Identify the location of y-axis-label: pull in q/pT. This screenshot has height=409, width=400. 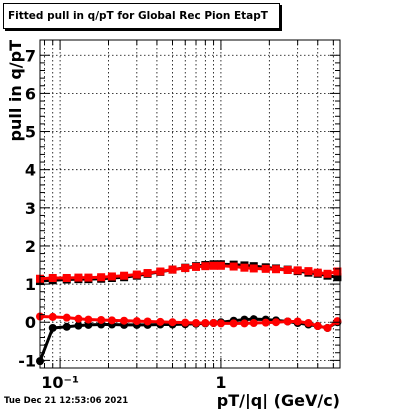
(15, 91).